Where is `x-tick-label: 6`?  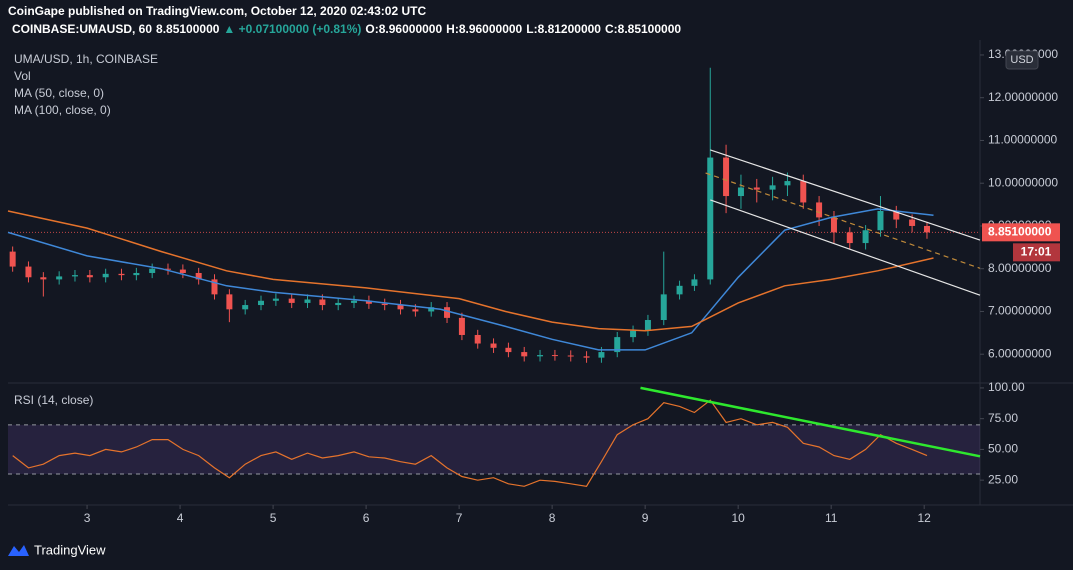 x-tick-label: 6 is located at coordinates (366, 518).